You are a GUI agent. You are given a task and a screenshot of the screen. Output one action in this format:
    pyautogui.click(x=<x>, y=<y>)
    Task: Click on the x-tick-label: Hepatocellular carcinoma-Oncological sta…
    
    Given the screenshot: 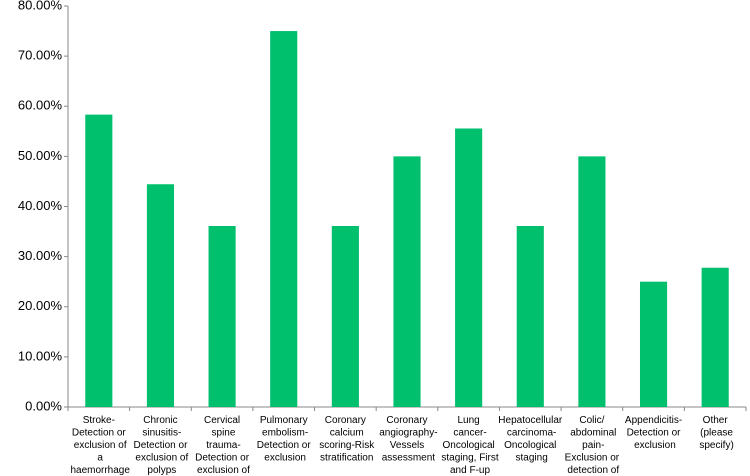 What is the action you would take?
    pyautogui.click(x=530, y=439)
    